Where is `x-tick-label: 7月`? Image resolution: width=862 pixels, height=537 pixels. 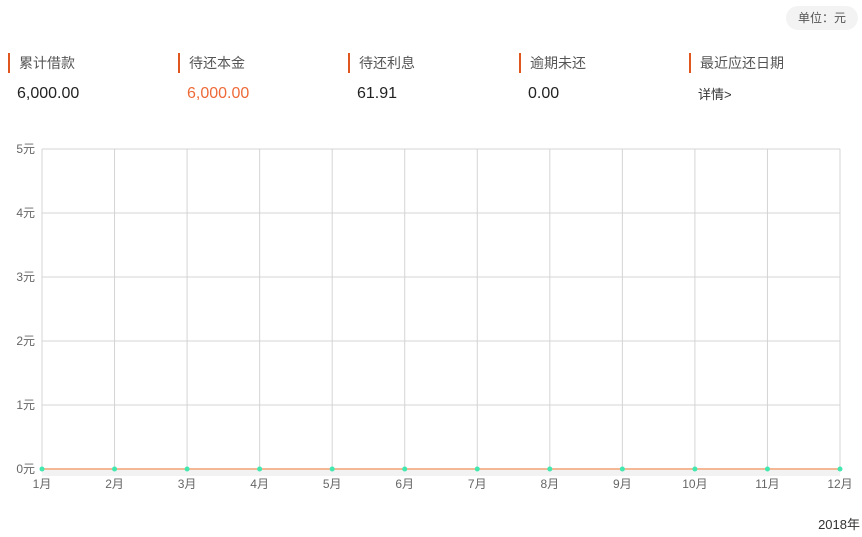 x-tick-label: 7月 is located at coordinates (477, 484).